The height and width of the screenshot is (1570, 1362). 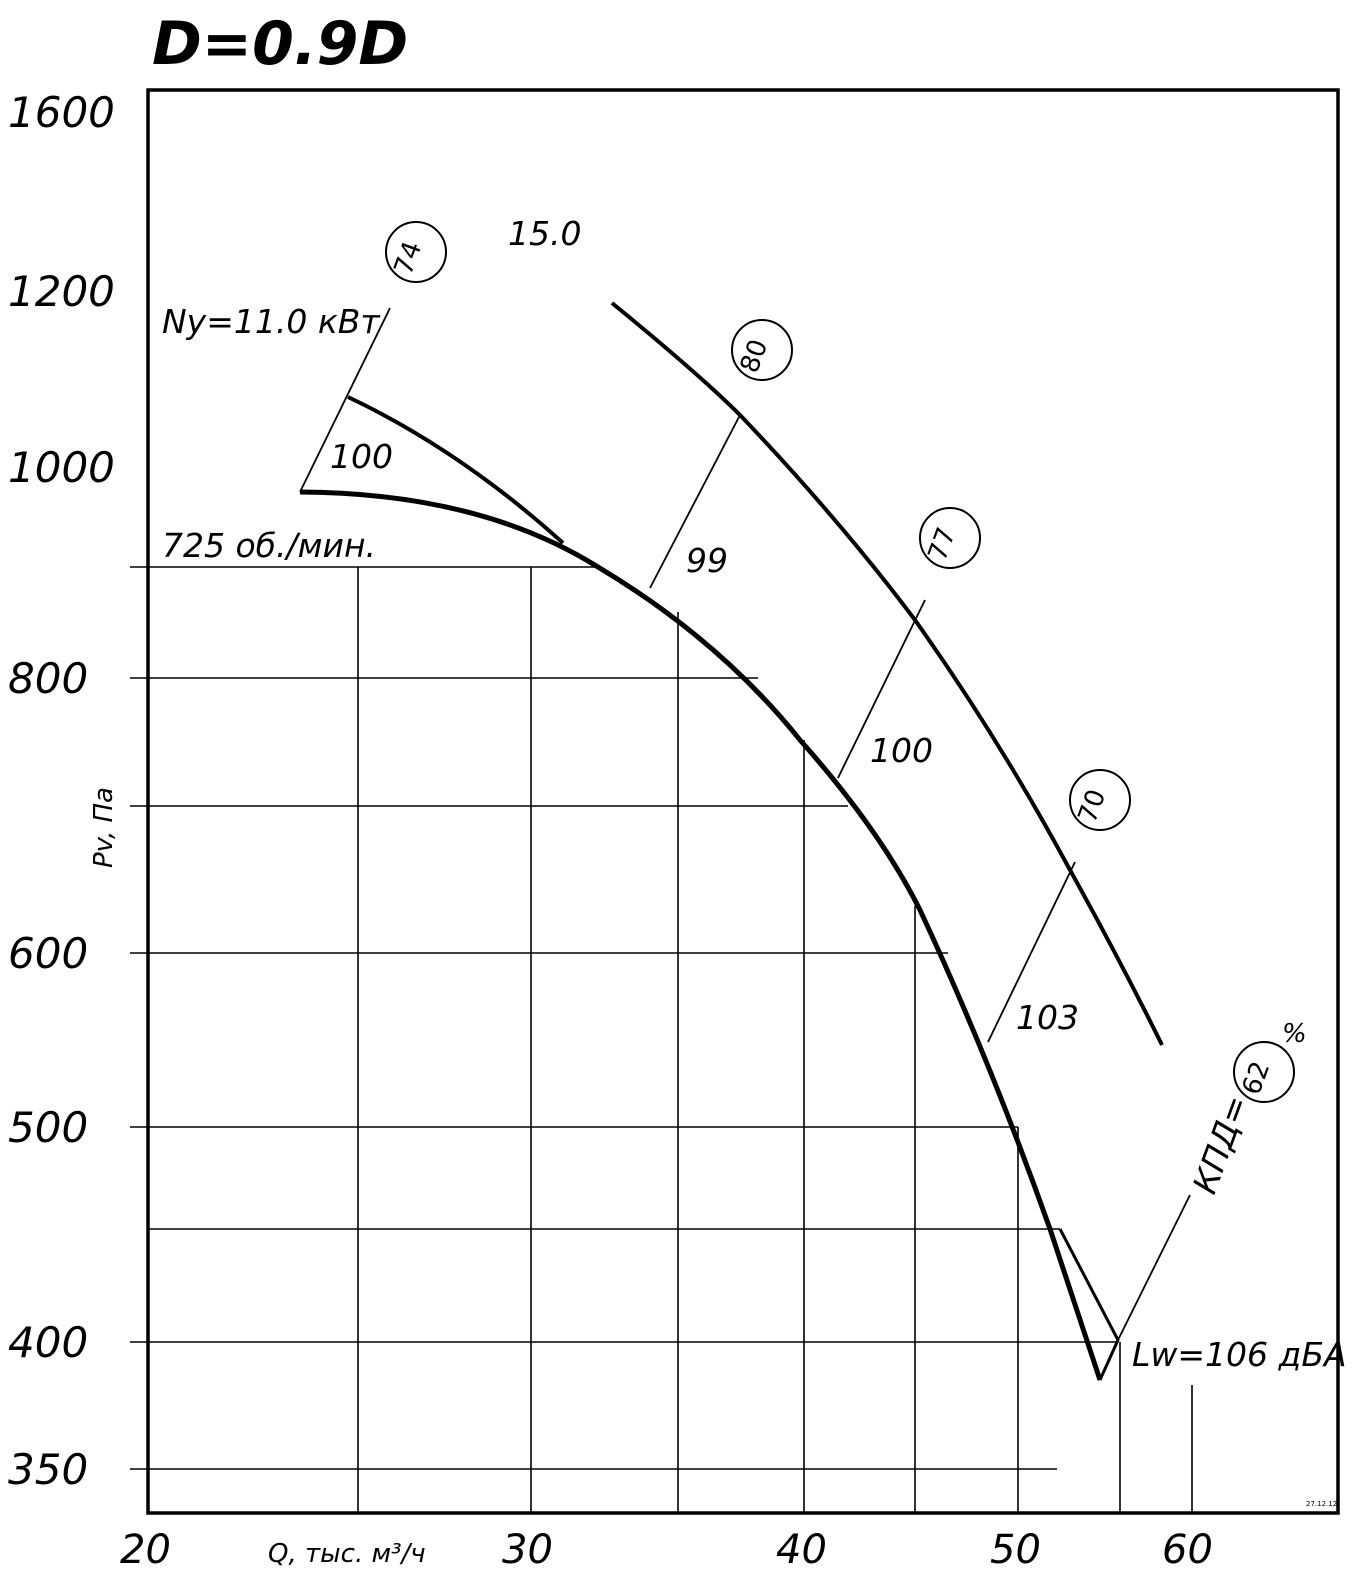 I want to click on y-tick-label: 500, so click(x=48, y=1127).